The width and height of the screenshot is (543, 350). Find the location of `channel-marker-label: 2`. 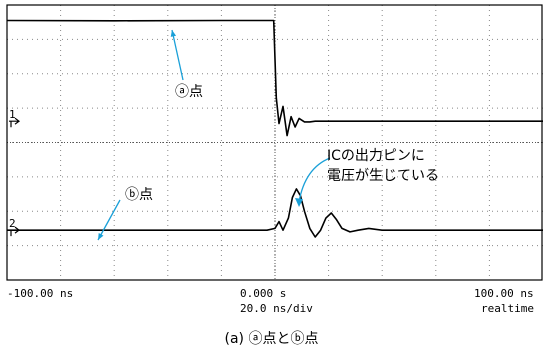

channel-marker-label: 2 is located at coordinates (12, 223).